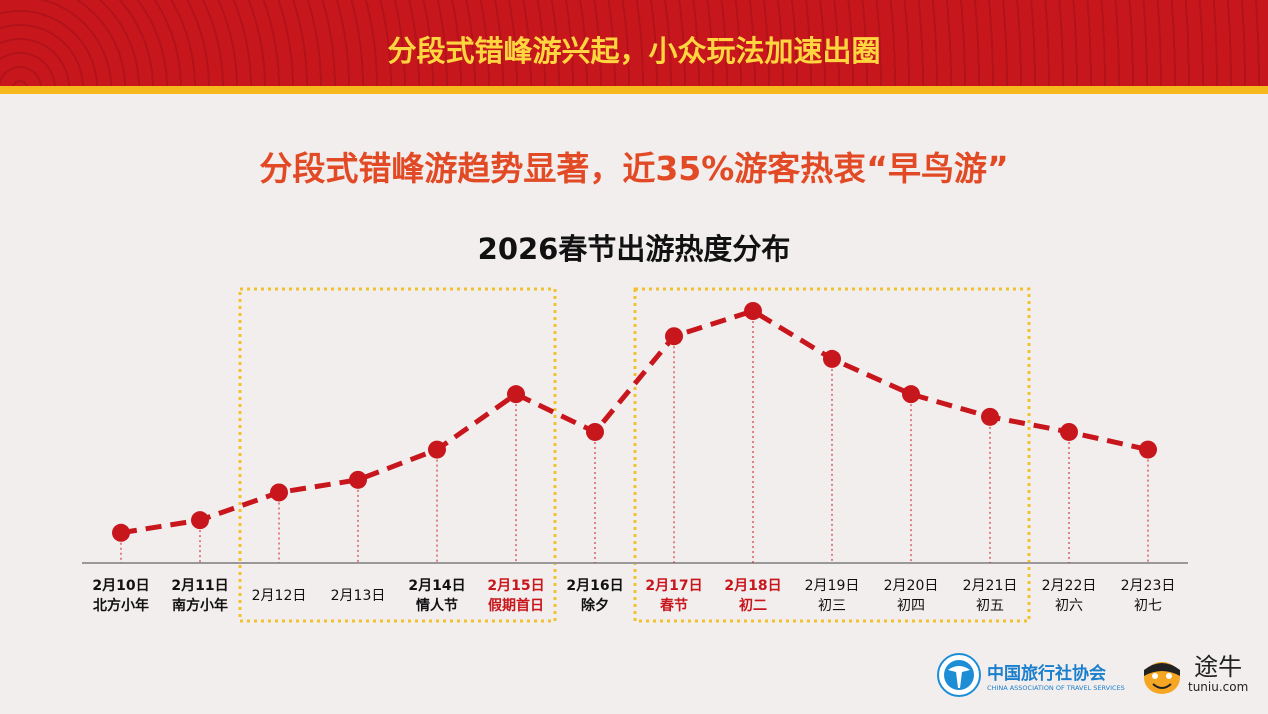 The width and height of the screenshot is (1268, 714). Describe the element at coordinates (516, 605) in the screenshot. I see `x-tick-note: 假期首日` at that location.